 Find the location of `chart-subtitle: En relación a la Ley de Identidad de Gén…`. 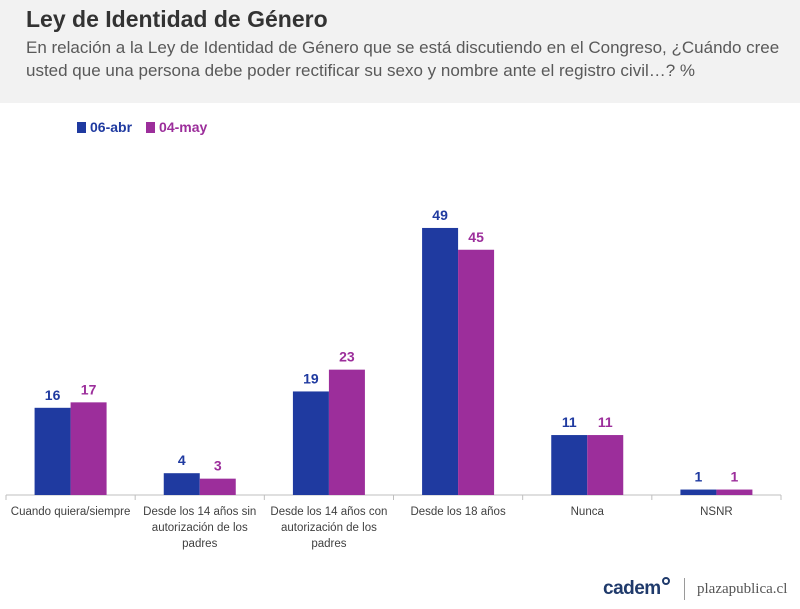

chart-subtitle: En relación a la Ley de Identidad de Gén… is located at coordinates (403, 59).